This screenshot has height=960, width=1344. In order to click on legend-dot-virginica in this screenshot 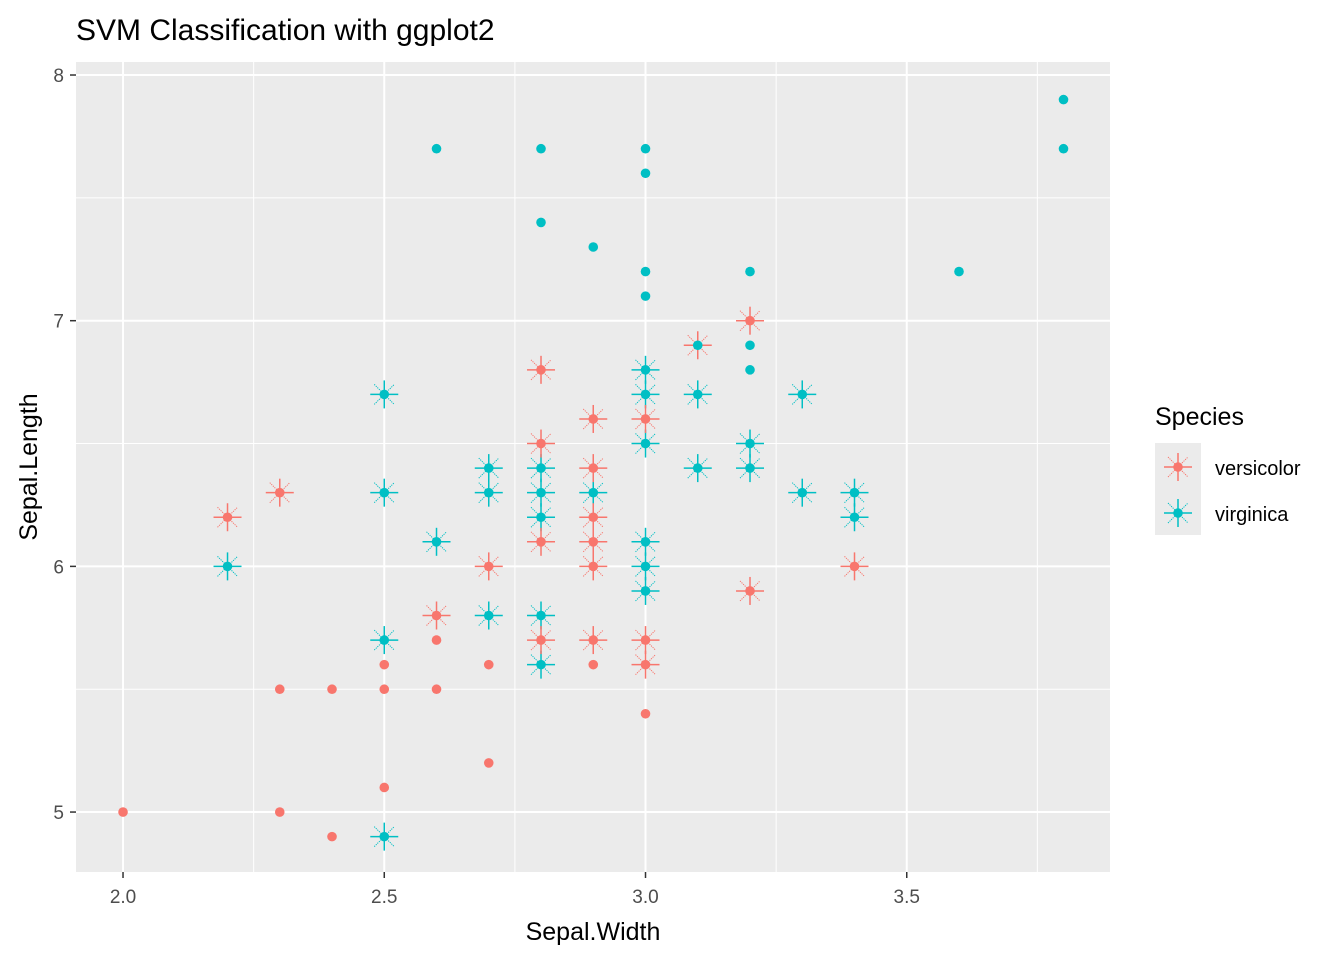, I will do `click(1178, 513)`.